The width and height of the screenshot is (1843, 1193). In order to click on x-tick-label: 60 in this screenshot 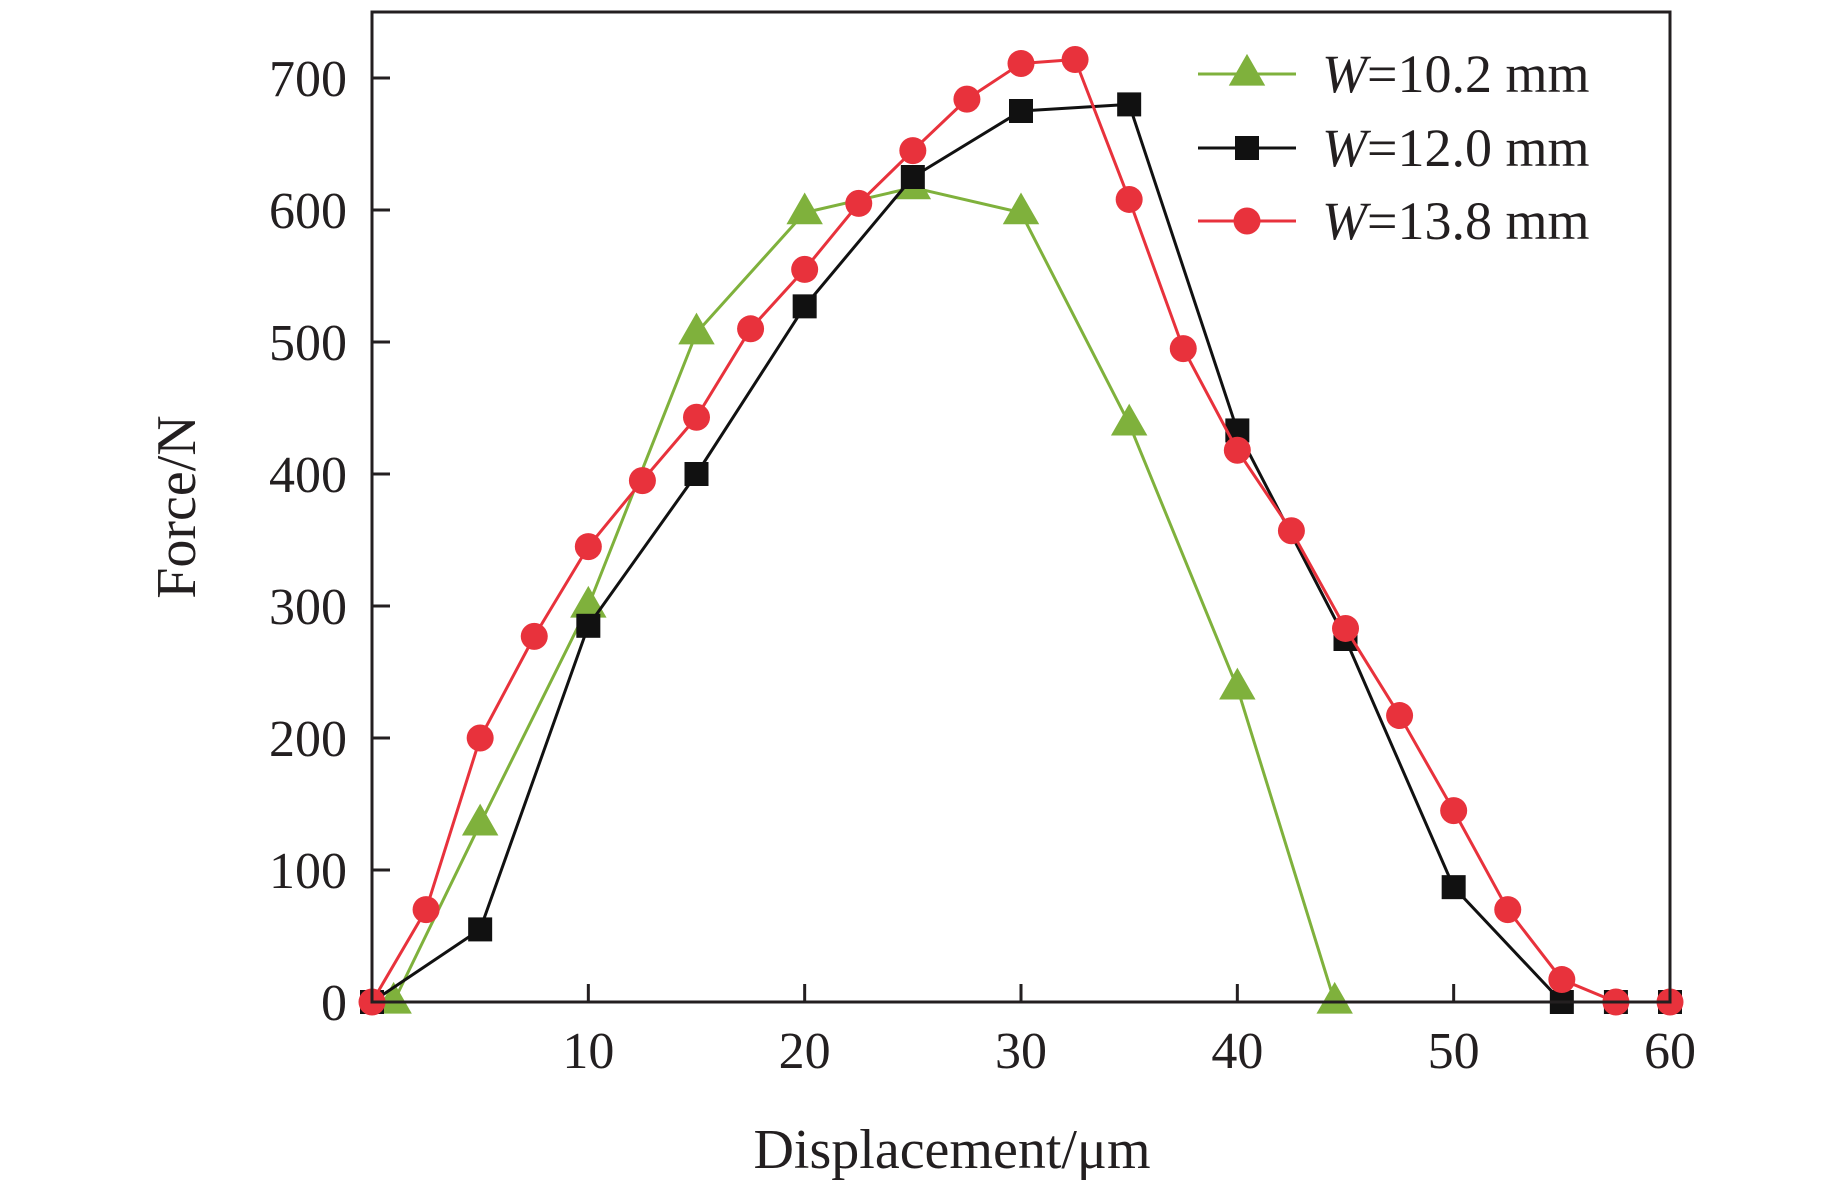, I will do `click(1670, 1051)`.